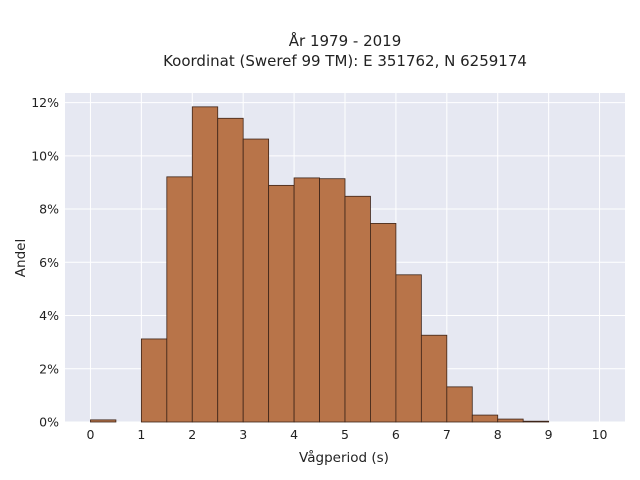 Image resolution: width=640 pixels, height=480 pixels. I want to click on x-tick-label: 7, so click(447, 434).